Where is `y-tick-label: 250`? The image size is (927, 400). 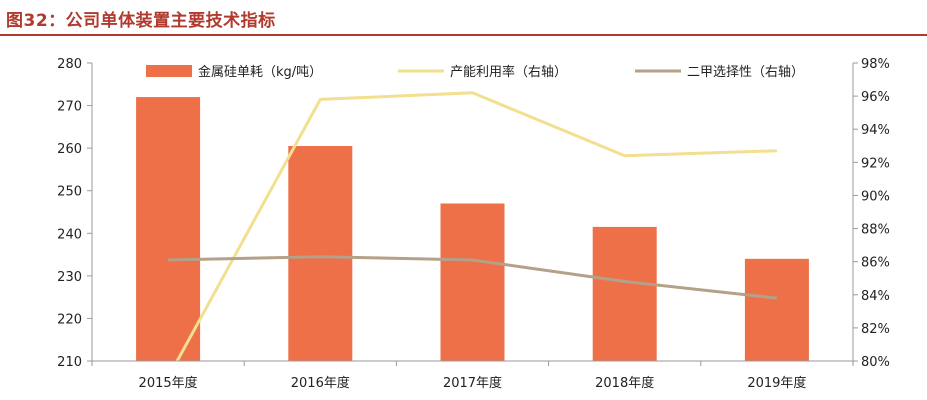
y-tick-label: 250 is located at coordinates (69, 192).